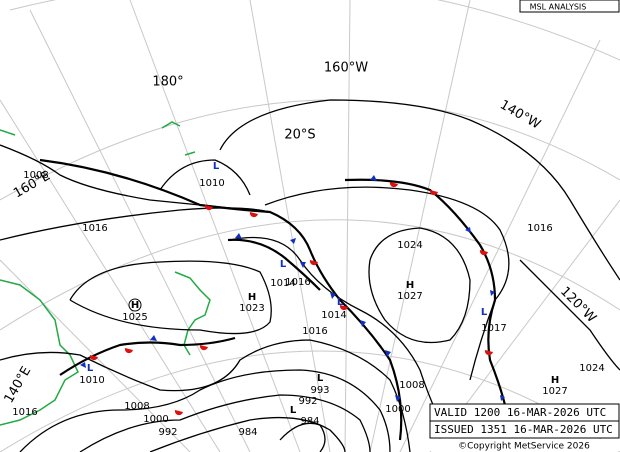 This screenshot has height=452, width=620. What do you see at coordinates (346, 68) in the screenshot?
I see `graticule-label: 160°W` at bounding box center [346, 68].